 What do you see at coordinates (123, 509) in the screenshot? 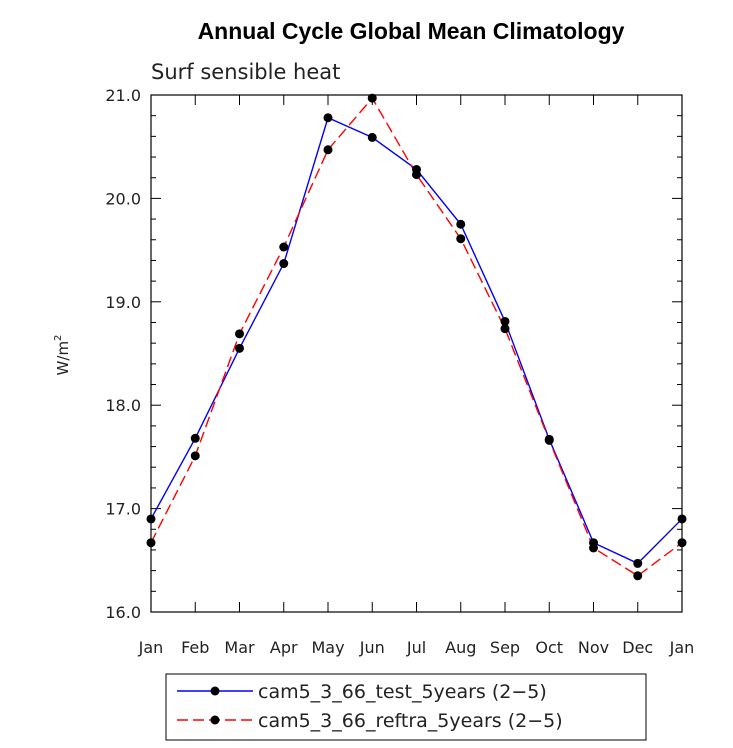
I see `y-tick-label: 17.0` at bounding box center [123, 509].